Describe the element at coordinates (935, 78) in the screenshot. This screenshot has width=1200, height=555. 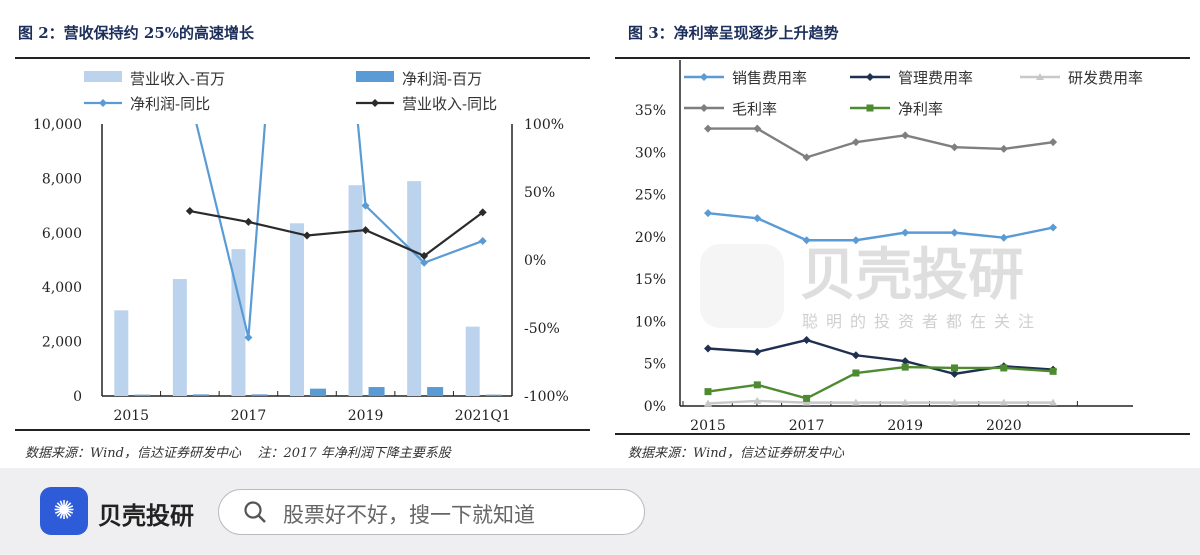
I see `legend-label: 管理费用率` at that location.